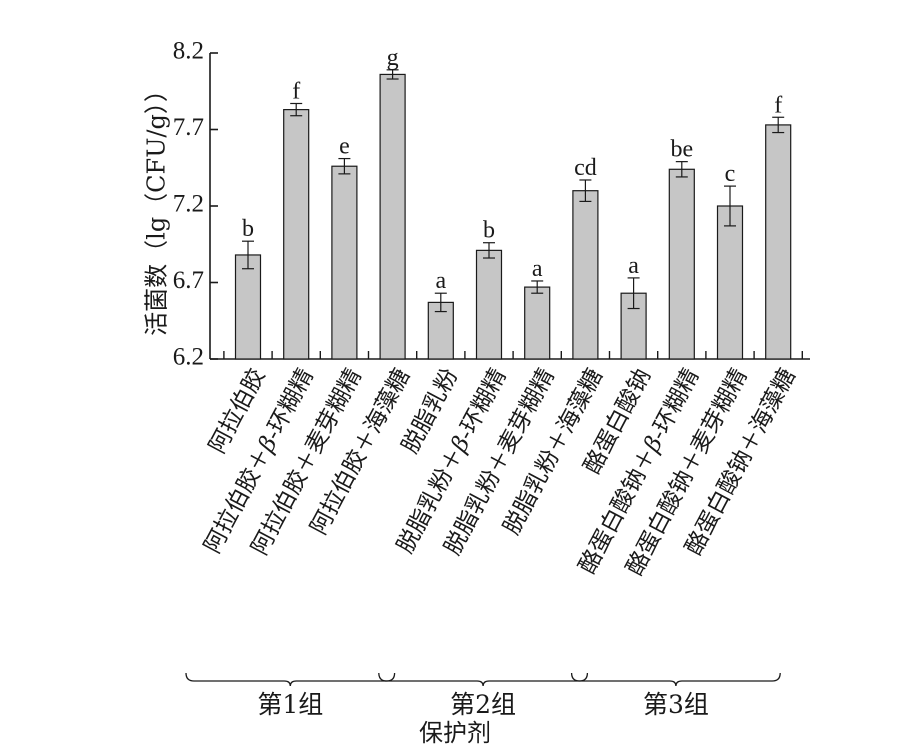  Describe the element at coordinates (676, 704) in the screenshot. I see `group-label: 第3组` at that location.